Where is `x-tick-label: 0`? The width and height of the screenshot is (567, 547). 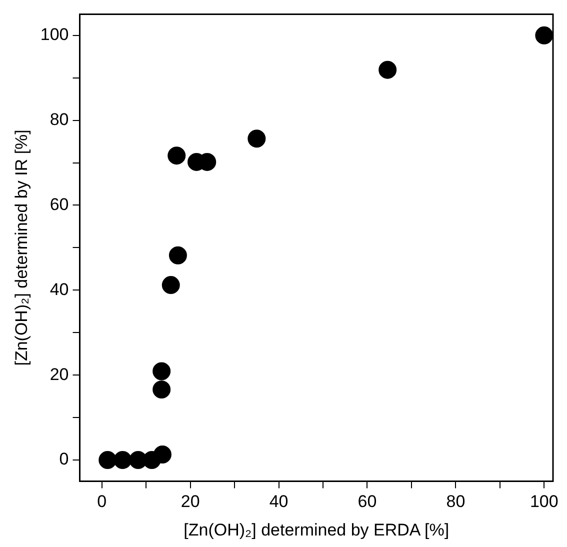
x-tick-label: 0 is located at coordinates (102, 502).